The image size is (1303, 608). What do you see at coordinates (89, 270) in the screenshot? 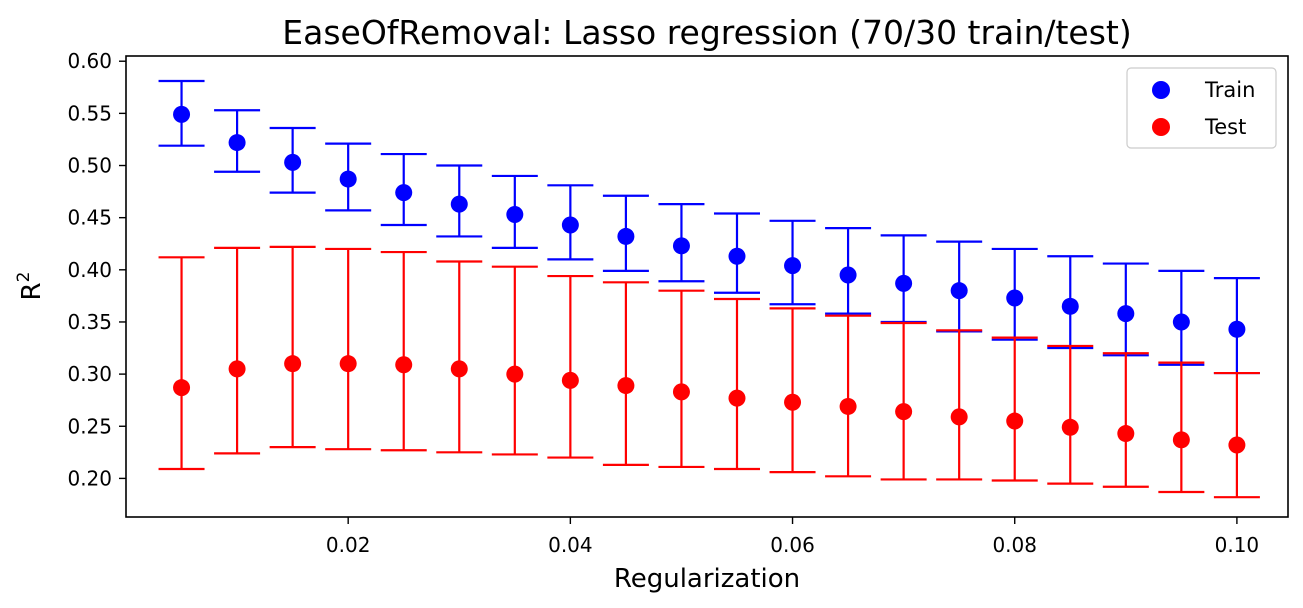
I see `y-tick-label: 0.40` at bounding box center [89, 270].